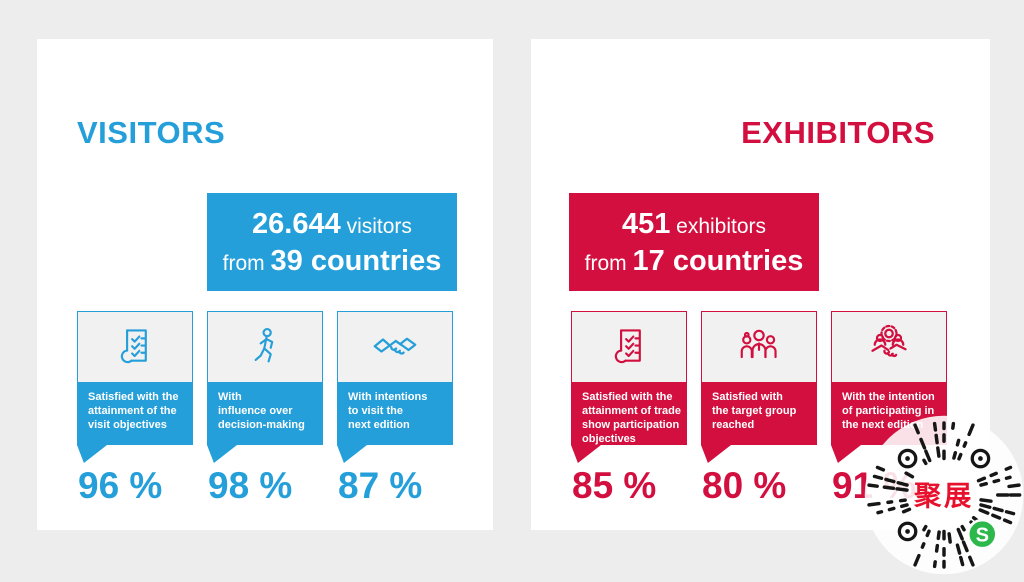 The image size is (1024, 582). I want to click on stat-caption: With influence over decision-making, so click(265, 414).